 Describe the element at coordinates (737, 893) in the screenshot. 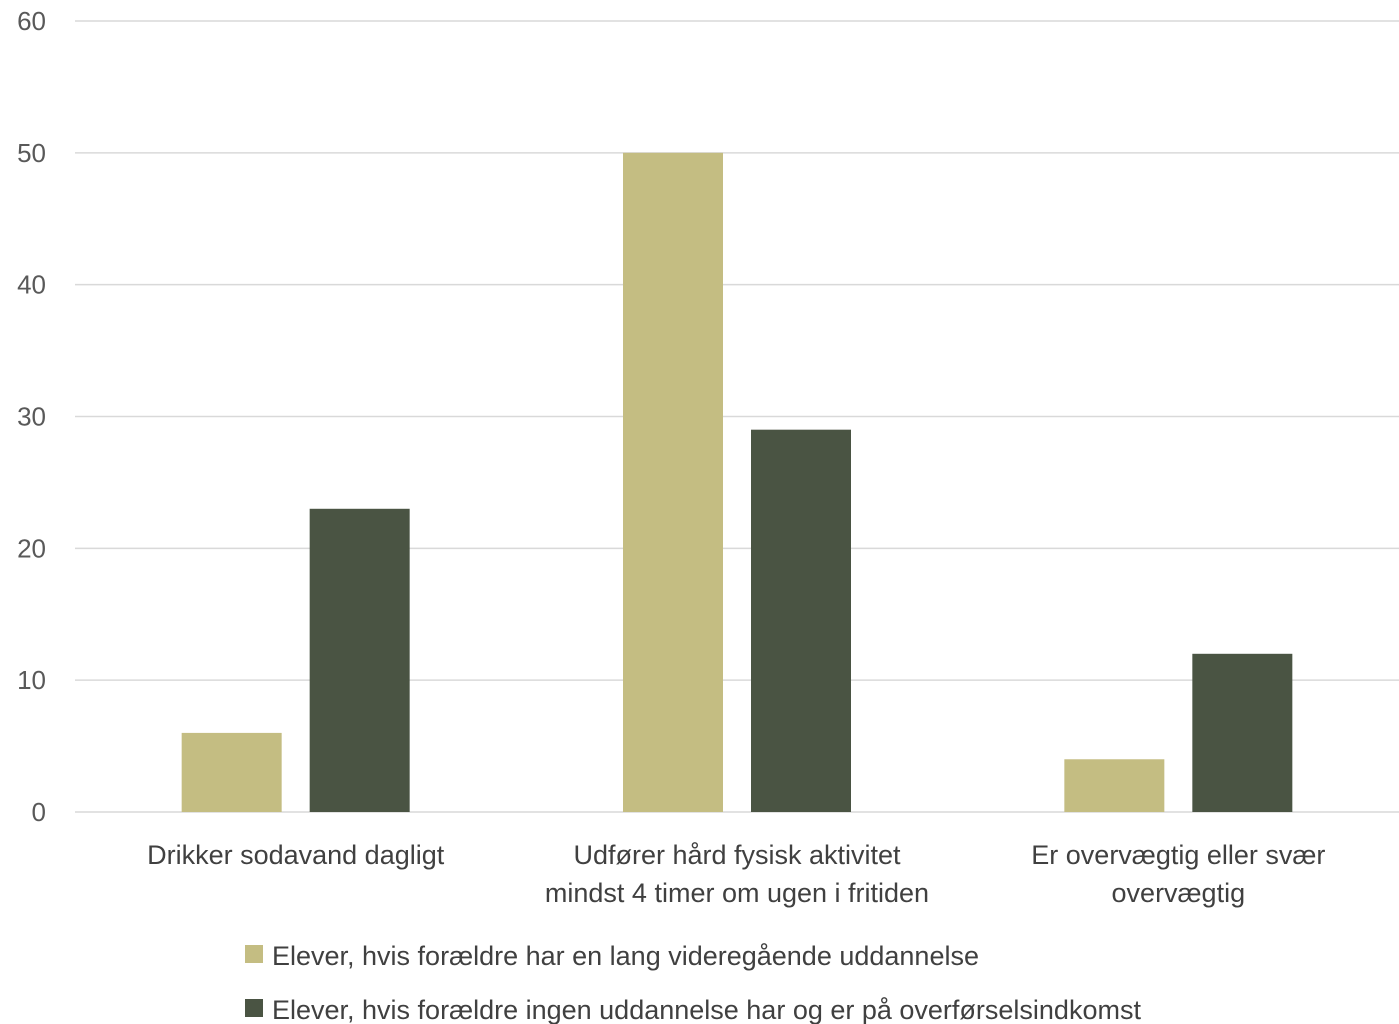

I see `category-label: mindst 4 timer om ugen i fritiden` at that location.